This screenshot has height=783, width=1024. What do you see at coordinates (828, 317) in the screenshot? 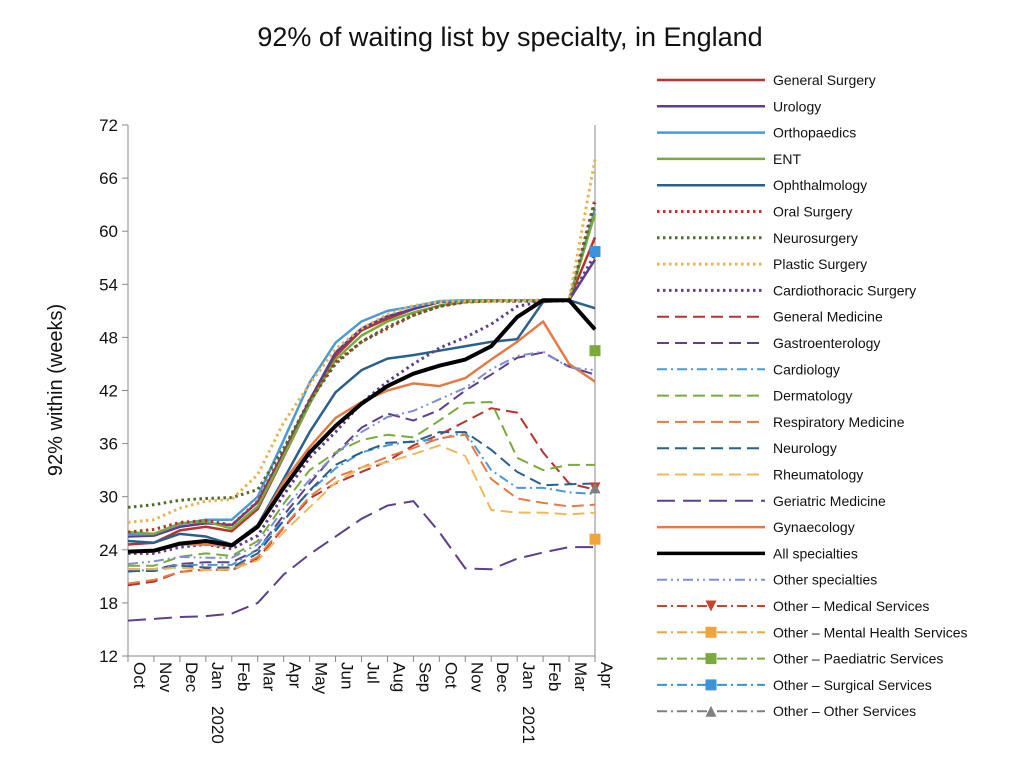
I see `legend-label: General Medicine` at bounding box center [828, 317].